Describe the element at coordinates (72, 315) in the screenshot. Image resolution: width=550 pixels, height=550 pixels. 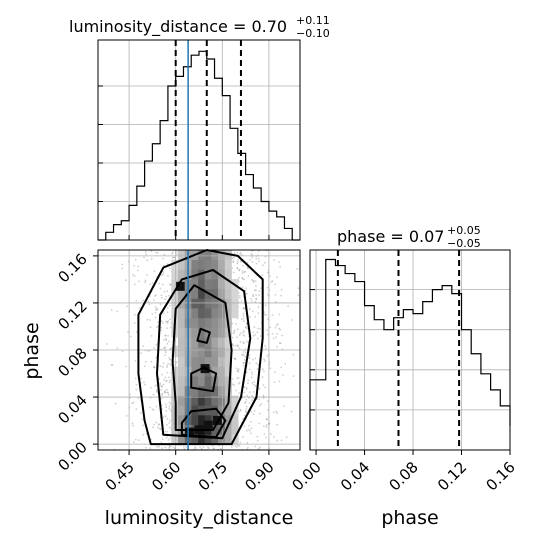
I see `joint-ytick-label-3: 0.12` at that location.